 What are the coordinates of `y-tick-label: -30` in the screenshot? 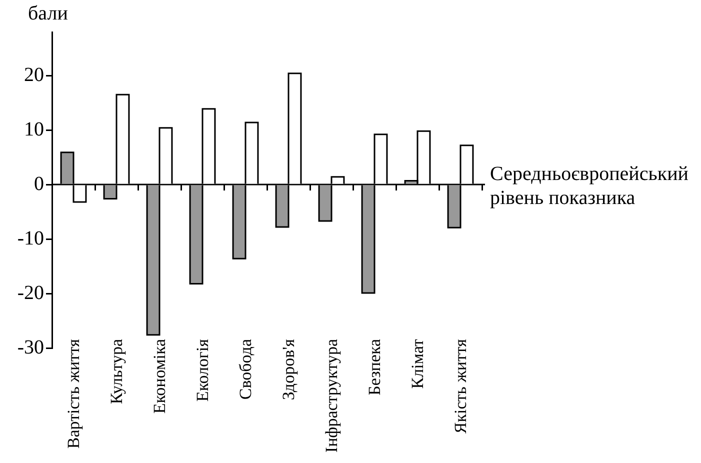 It's located at (30, 347).